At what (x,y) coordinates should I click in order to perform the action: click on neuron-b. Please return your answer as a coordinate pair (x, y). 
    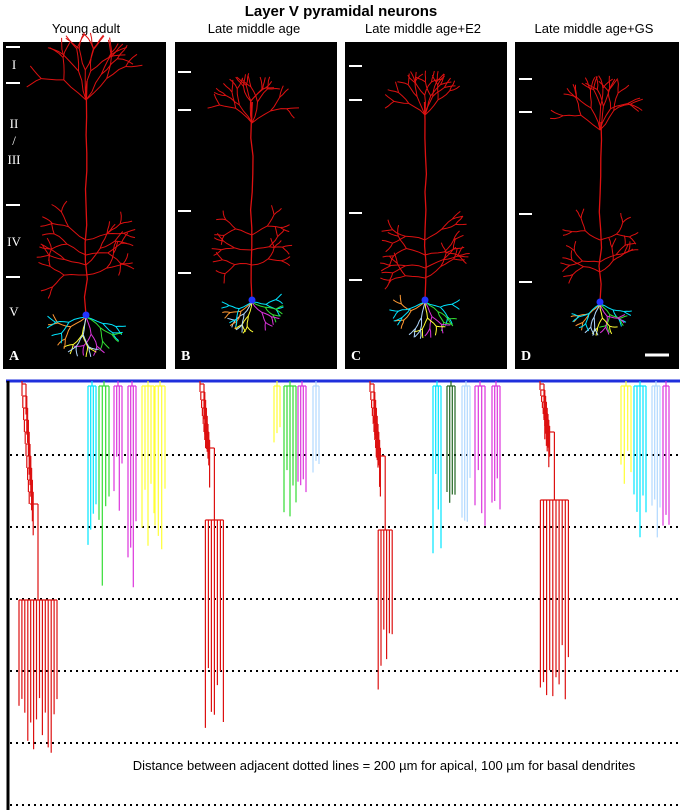
    Looking at the image, I should click on (253, 203).